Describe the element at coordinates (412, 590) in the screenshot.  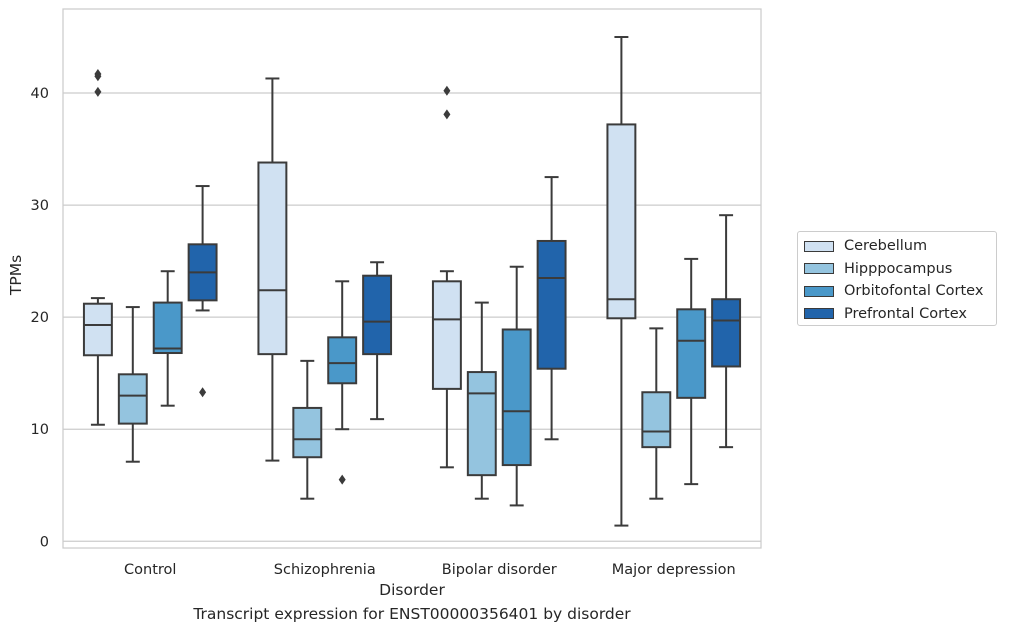
I see `x-axis-label: Disorder` at that location.